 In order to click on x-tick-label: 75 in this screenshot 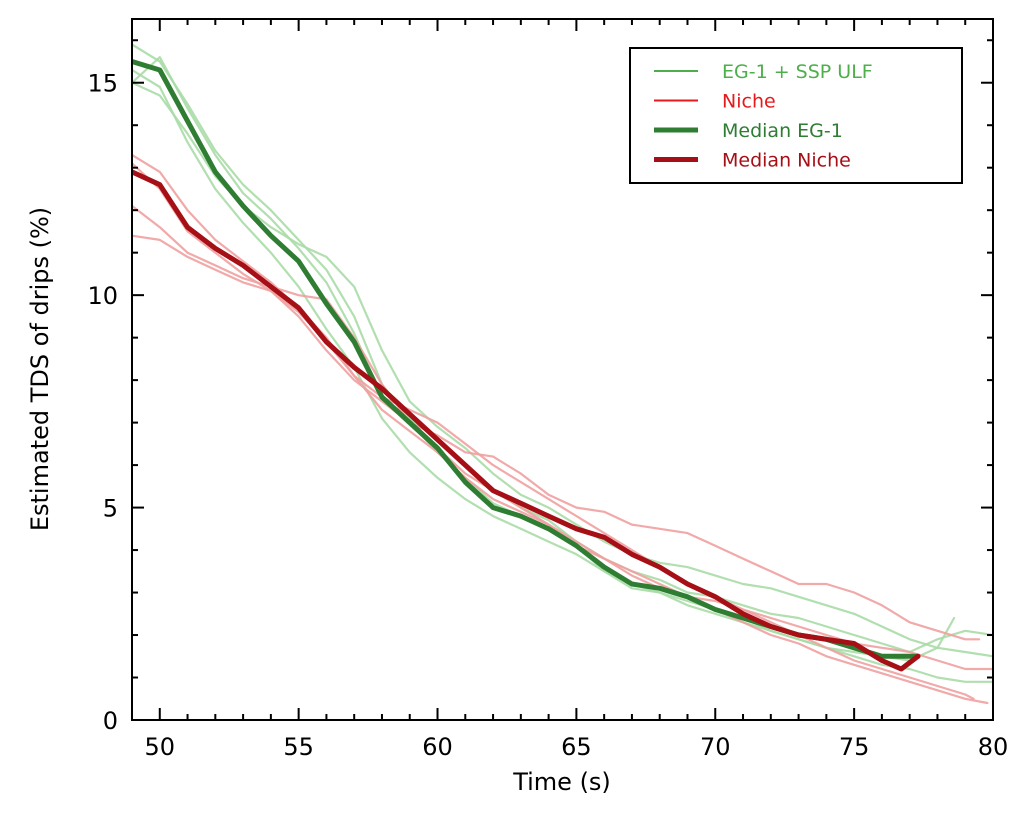, I will do `click(854, 747)`.